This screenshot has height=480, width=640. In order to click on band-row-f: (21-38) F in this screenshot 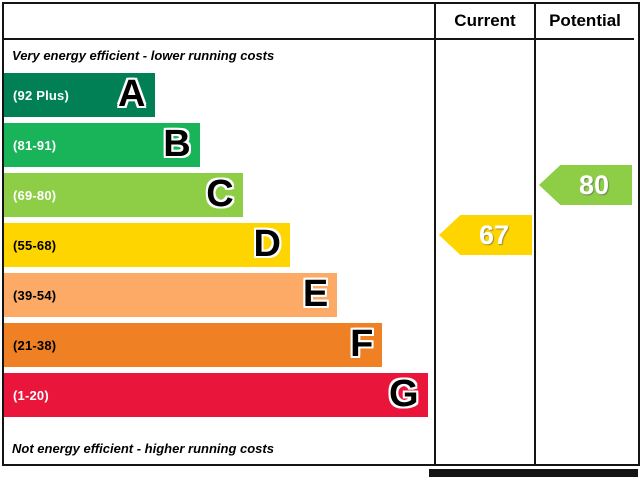, I will do `click(219, 345)`.